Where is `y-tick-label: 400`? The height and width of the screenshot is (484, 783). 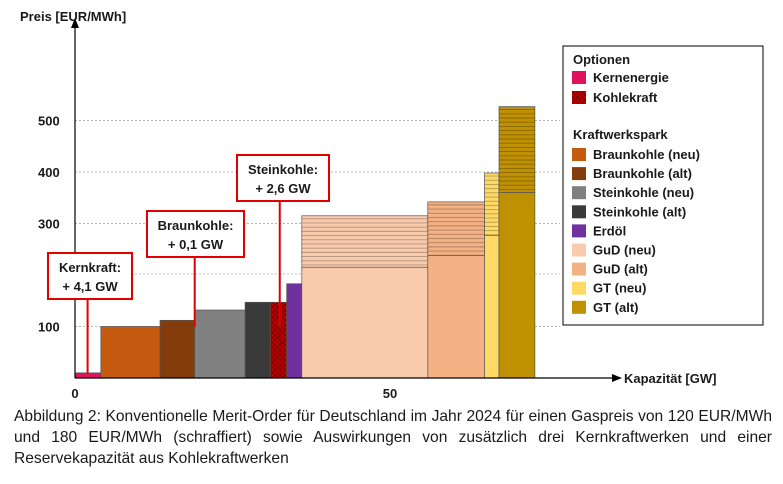 y-tick-label: 400 is located at coordinates (49, 172).